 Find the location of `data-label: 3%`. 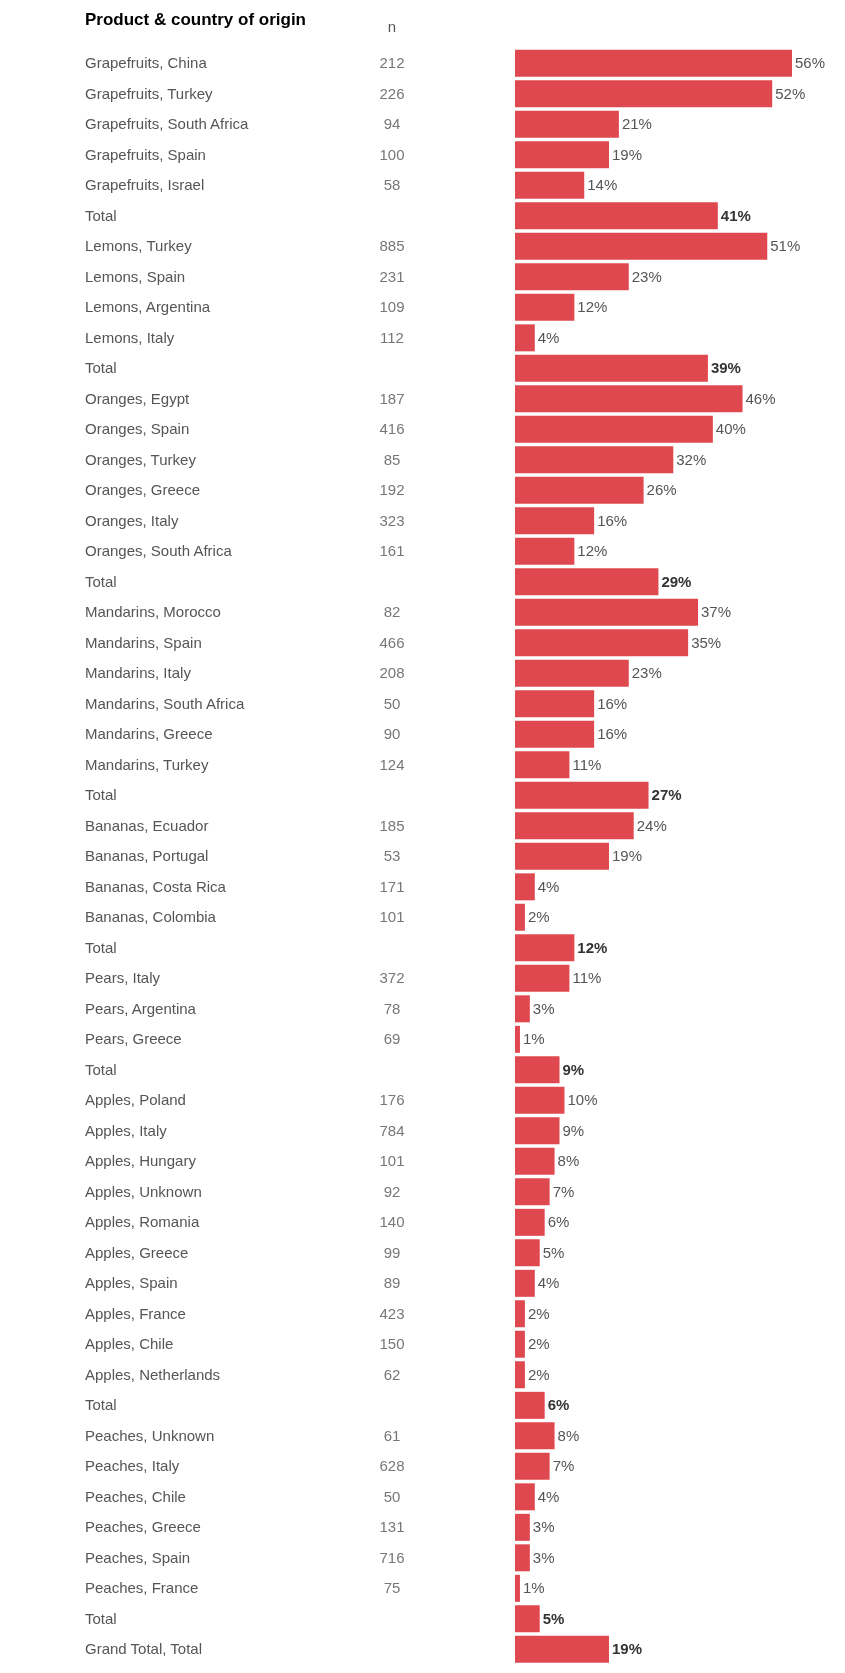

data-label: 3% is located at coordinates (543, 1527).